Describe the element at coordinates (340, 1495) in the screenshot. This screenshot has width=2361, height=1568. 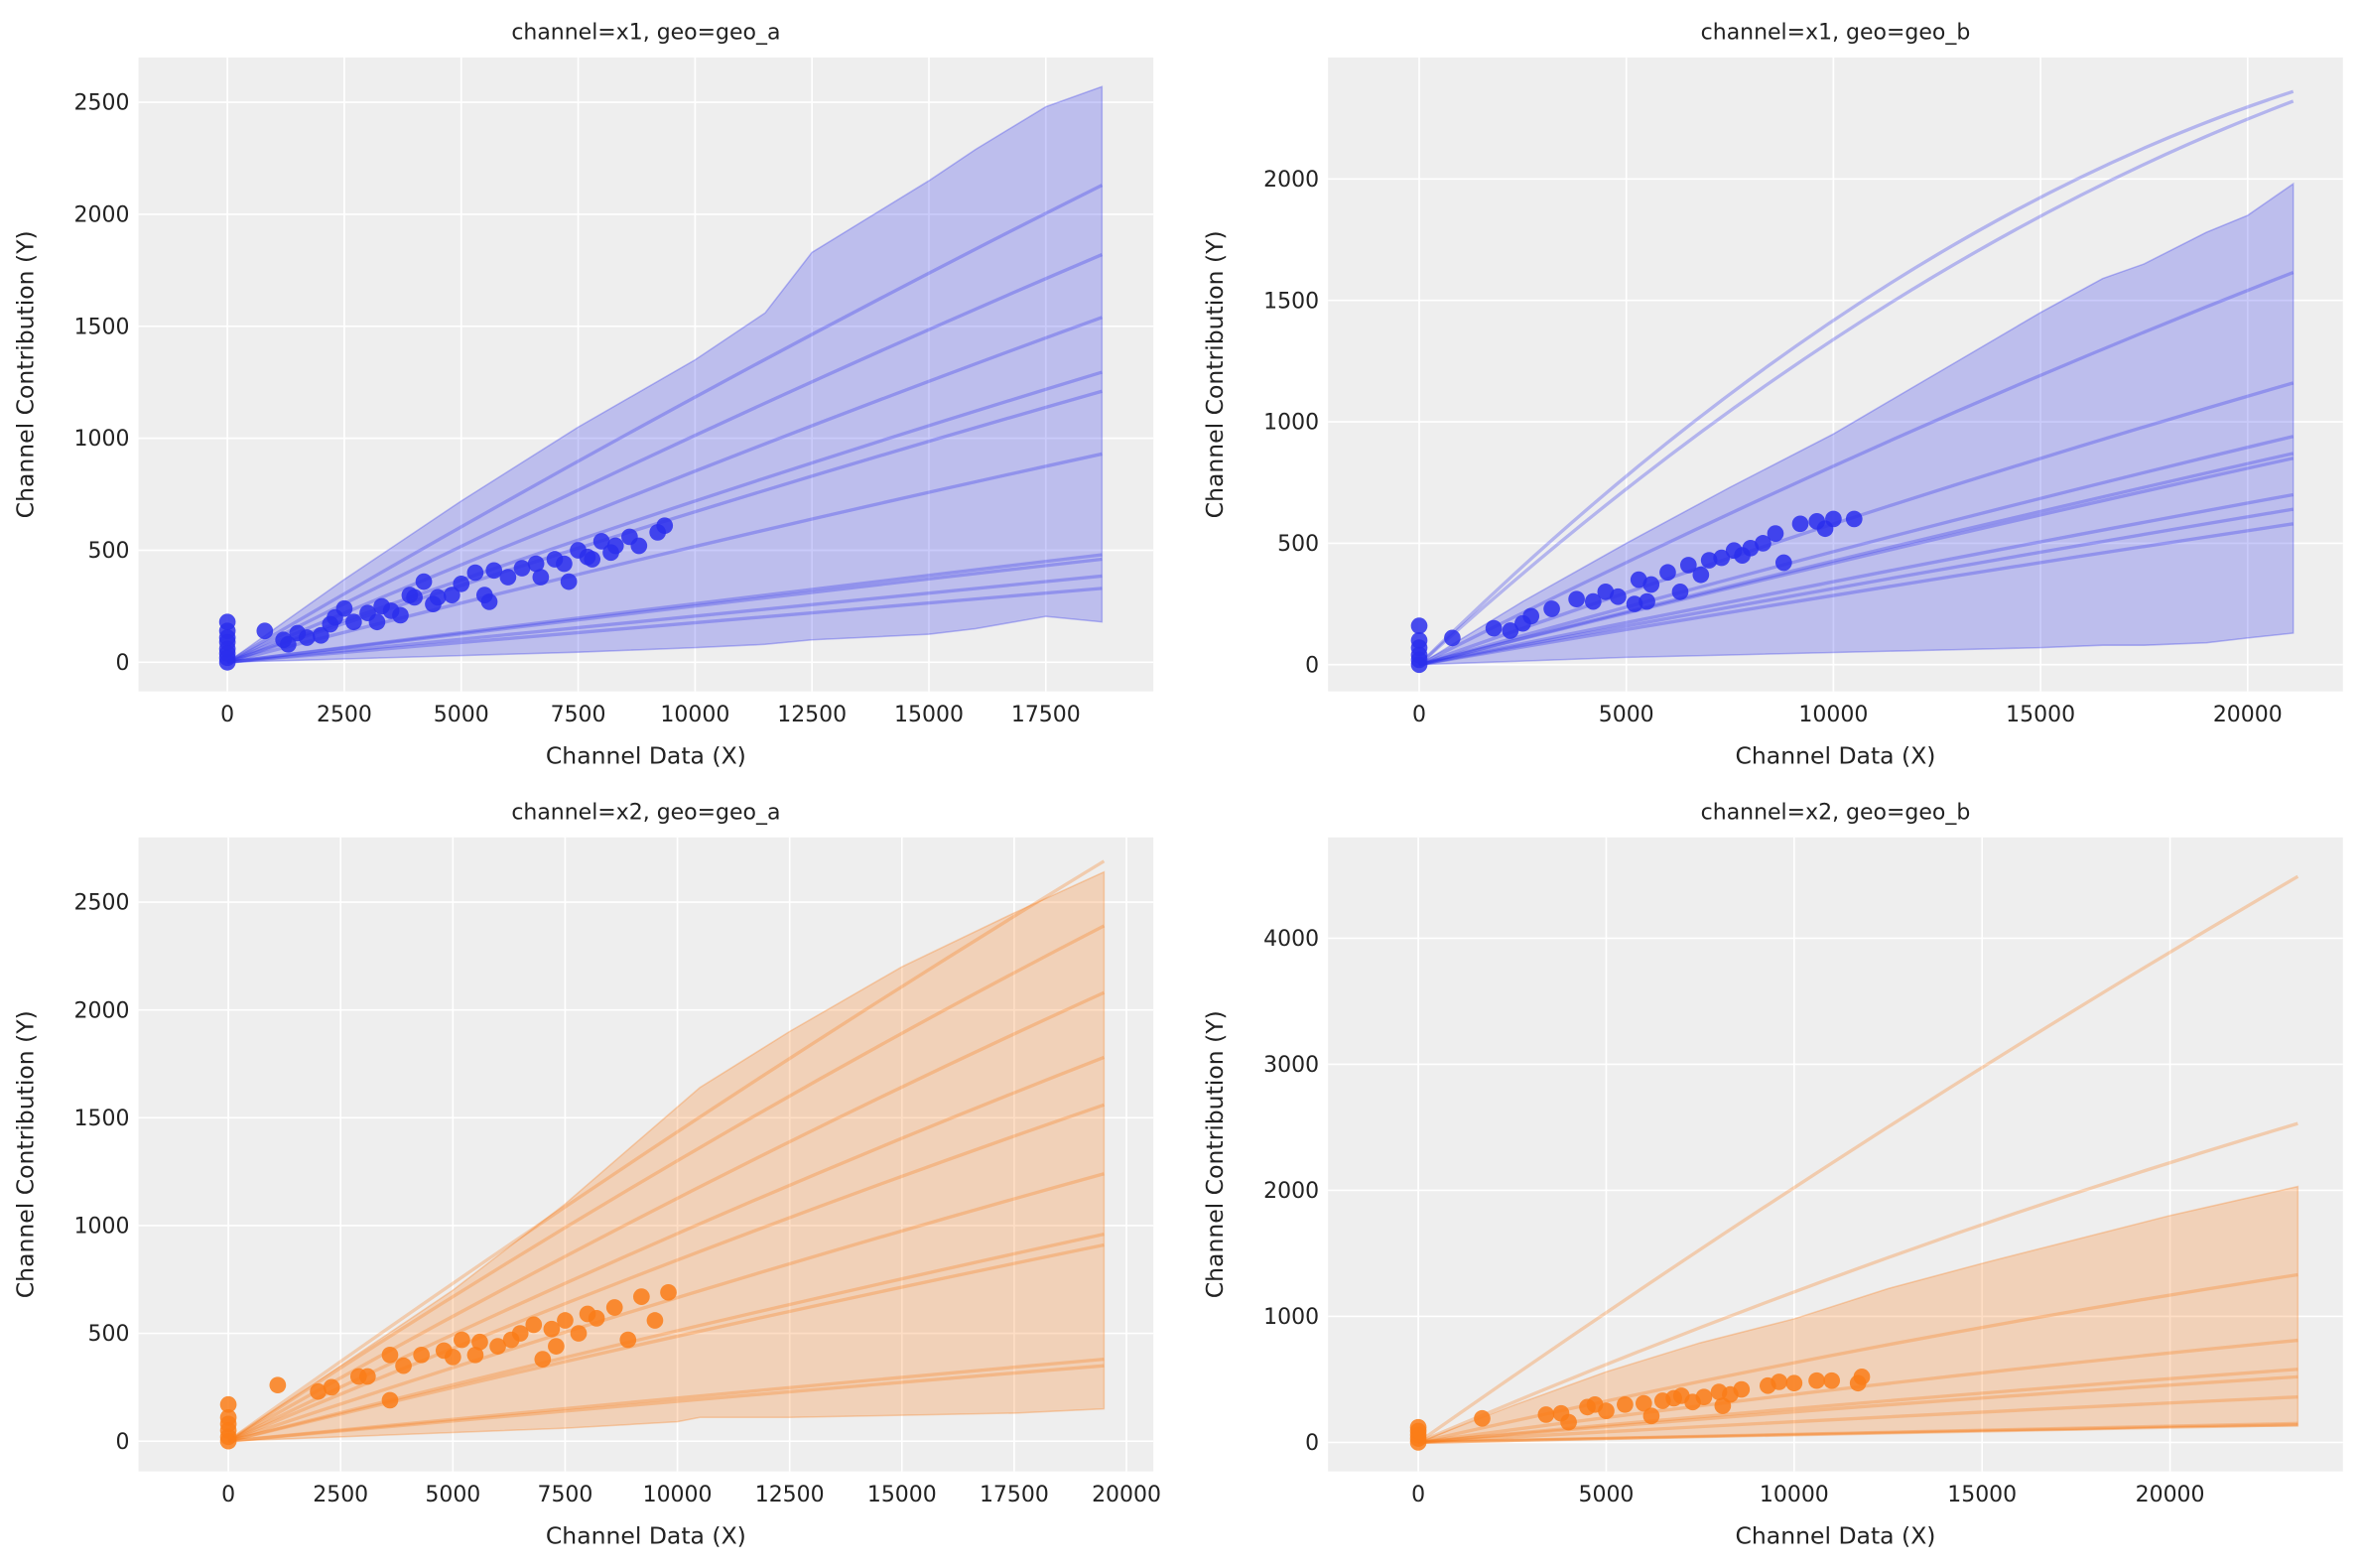
I see `x-tick-label: 2500` at that location.